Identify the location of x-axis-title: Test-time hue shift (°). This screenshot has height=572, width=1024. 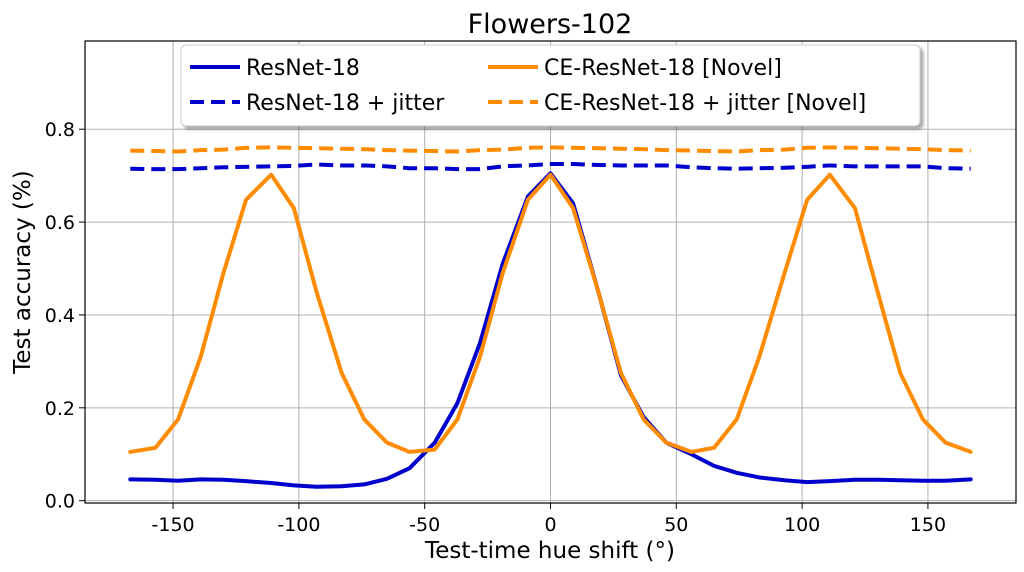
(549, 551).